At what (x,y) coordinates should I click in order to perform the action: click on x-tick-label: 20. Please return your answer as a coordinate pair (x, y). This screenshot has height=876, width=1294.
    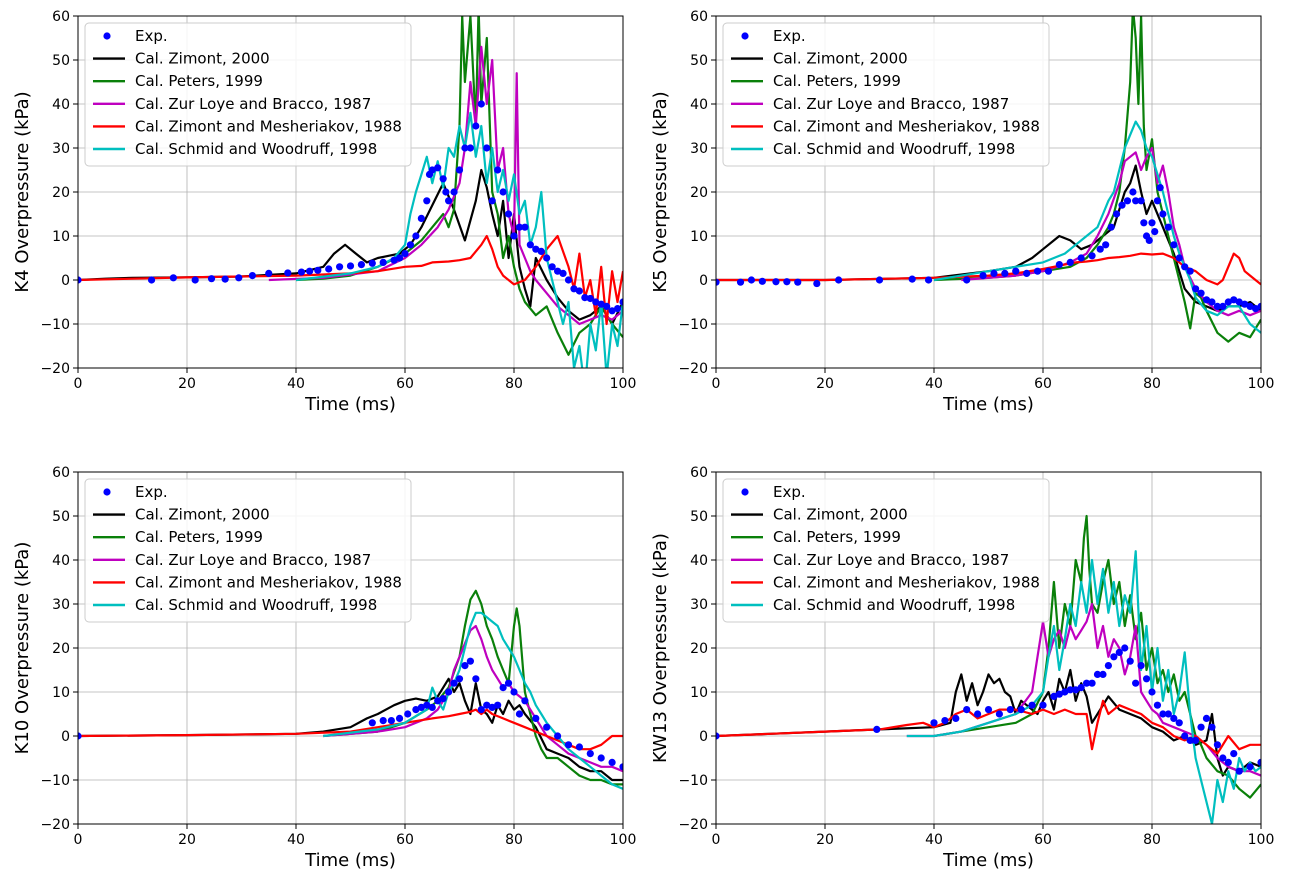
    Looking at the image, I should click on (187, 384).